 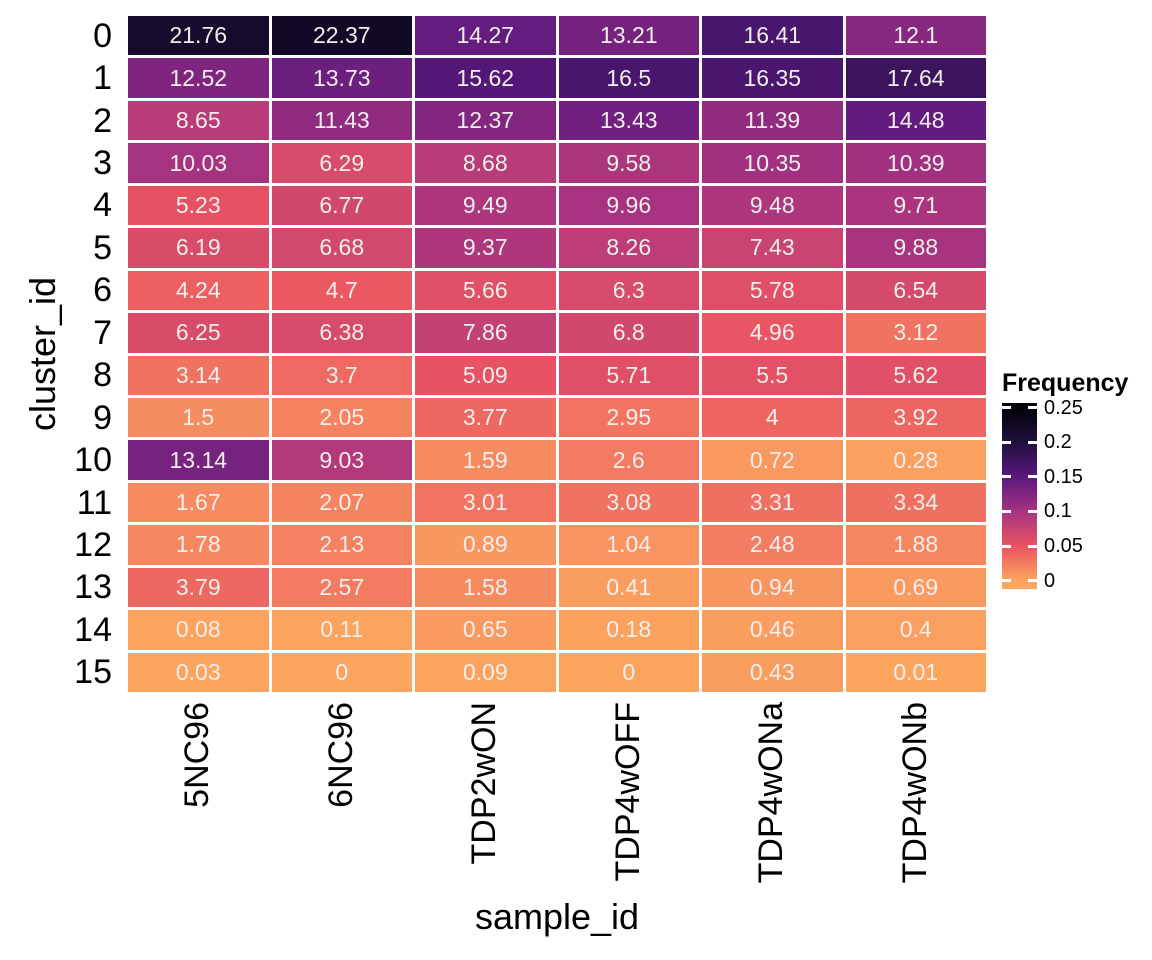 I want to click on cell-value: 9.96, so click(x=629, y=204).